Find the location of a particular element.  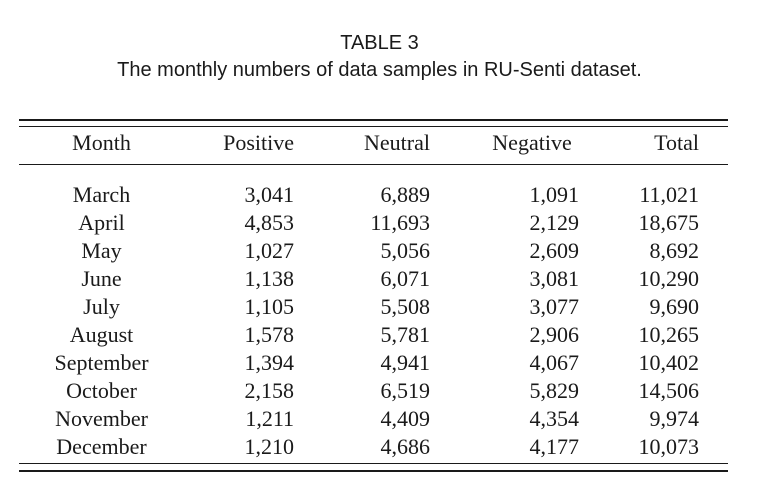

header-neutral: Neutral is located at coordinates (397, 142).